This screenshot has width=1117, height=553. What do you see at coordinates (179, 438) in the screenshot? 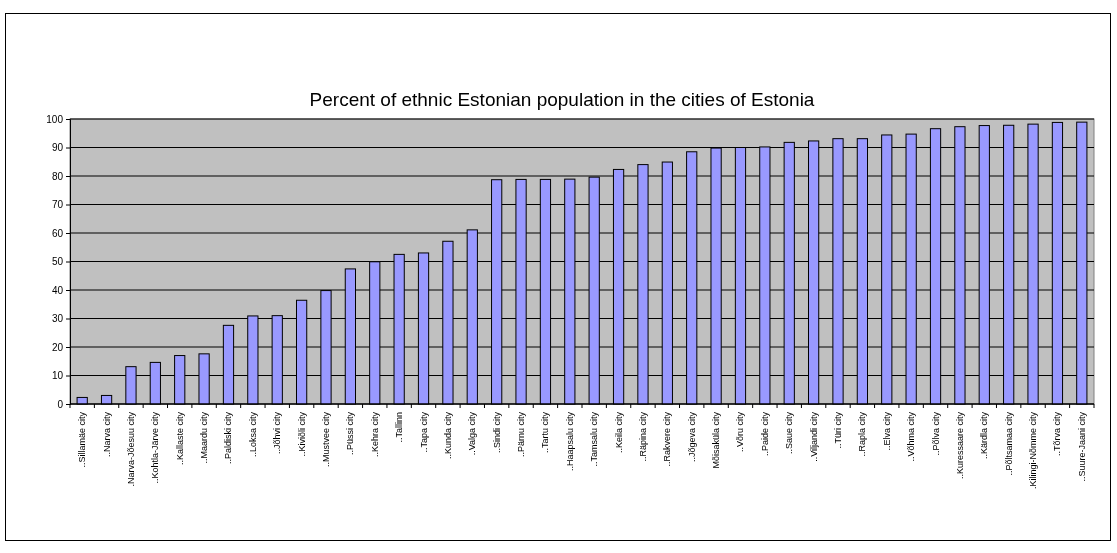
I see `x-tick-label: ..Kallaste city` at bounding box center [179, 438].